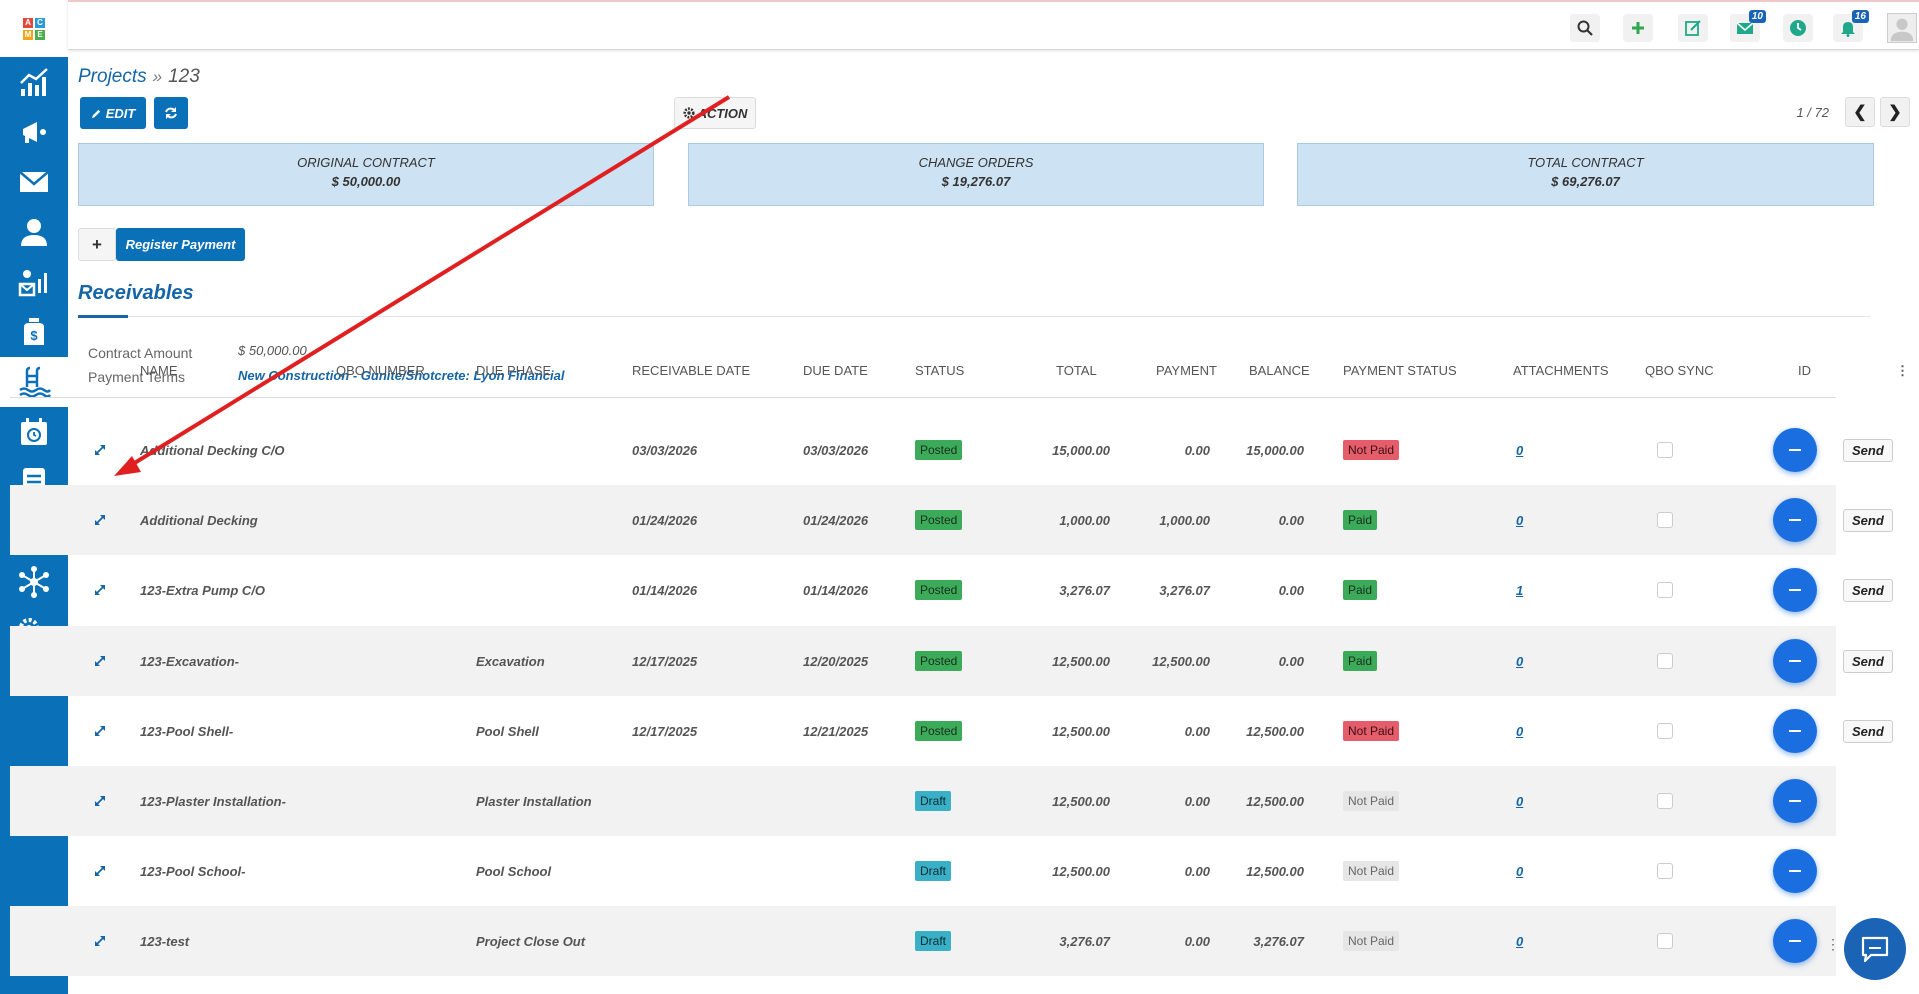 Image resolution: width=1919 pixels, height=994 pixels. What do you see at coordinates (1804, 370) in the screenshot?
I see `column-header-id: ID` at bounding box center [1804, 370].